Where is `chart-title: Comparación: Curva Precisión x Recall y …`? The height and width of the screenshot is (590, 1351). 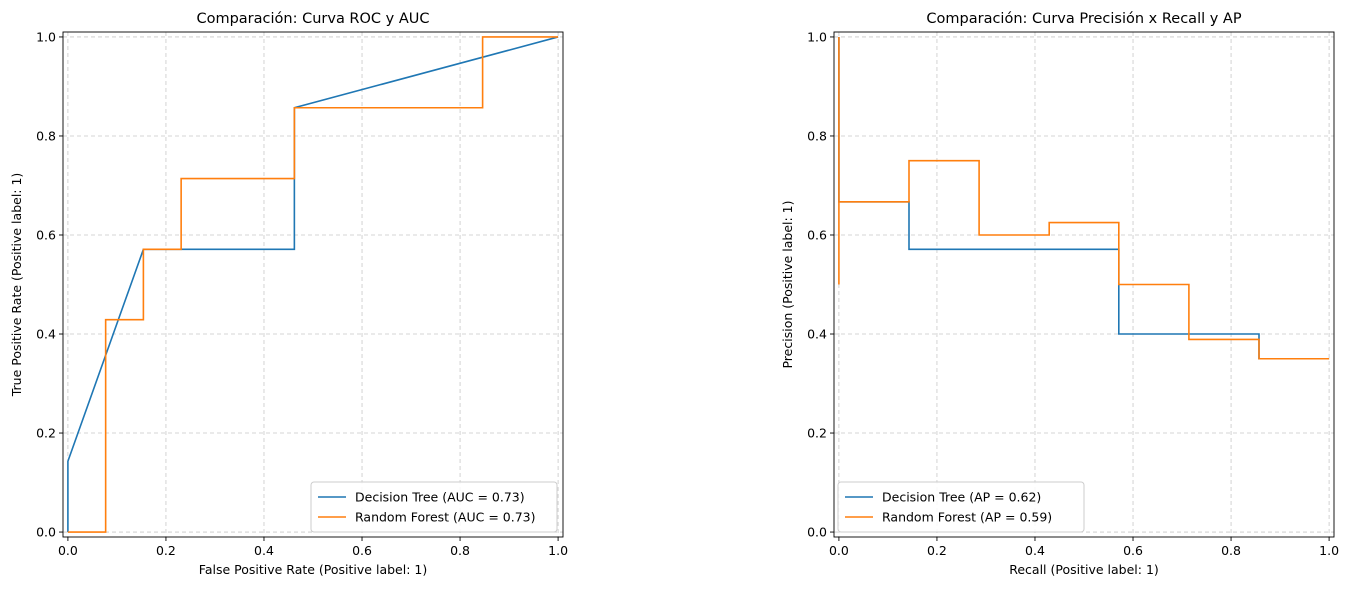 chart-title: Comparación: Curva Precisión x Recall y … is located at coordinates (1083, 19).